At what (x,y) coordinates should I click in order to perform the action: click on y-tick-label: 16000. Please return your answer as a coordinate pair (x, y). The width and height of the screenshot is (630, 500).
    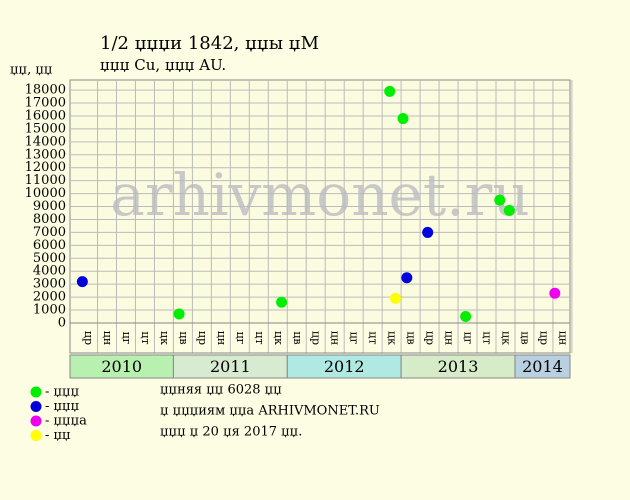
    Looking at the image, I should click on (45, 115).